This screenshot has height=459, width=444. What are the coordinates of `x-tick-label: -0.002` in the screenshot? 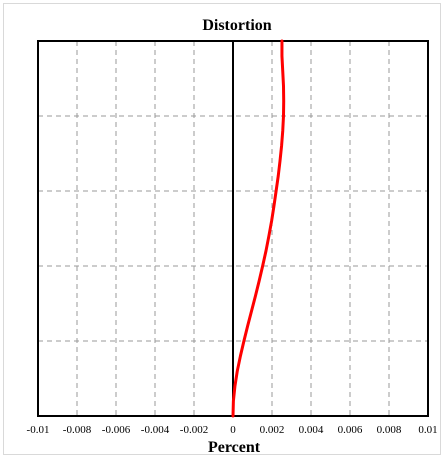 It's located at (194, 430).